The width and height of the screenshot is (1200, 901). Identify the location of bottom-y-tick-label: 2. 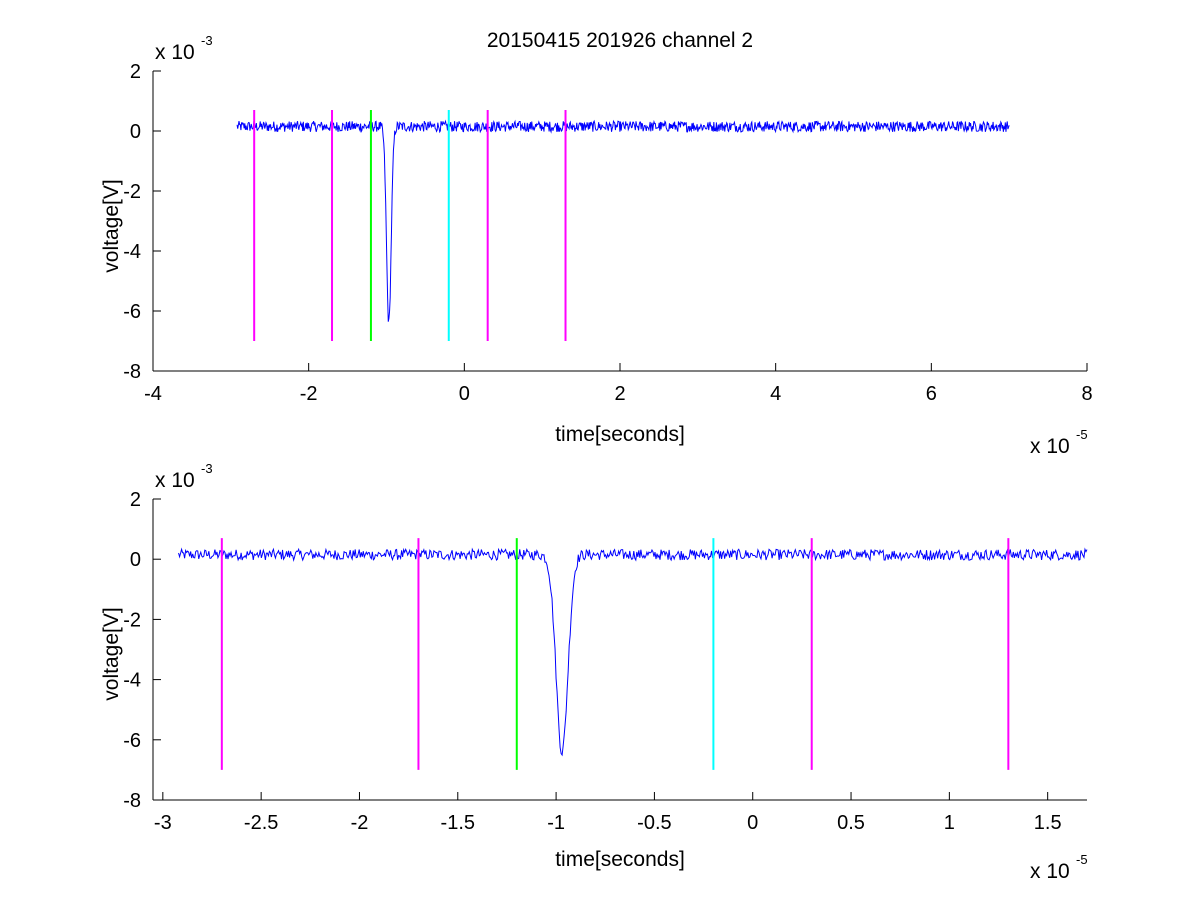
(135, 500).